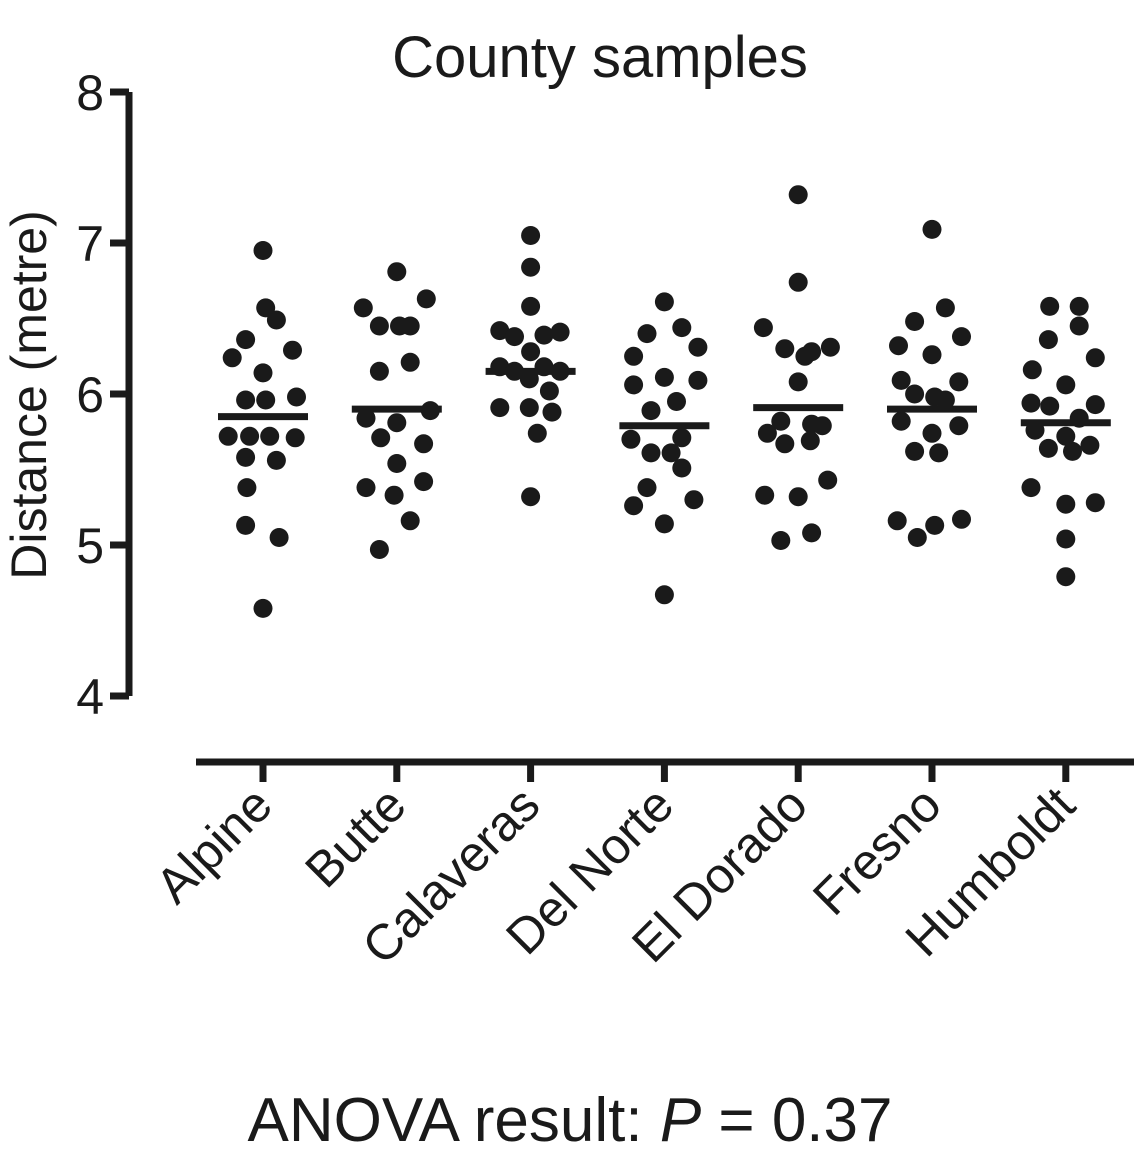 Image resolution: width=1140 pixels, height=1173 pixels. Describe the element at coordinates (797, 1120) in the screenshot. I see `anova-value: = 0.37` at that location.